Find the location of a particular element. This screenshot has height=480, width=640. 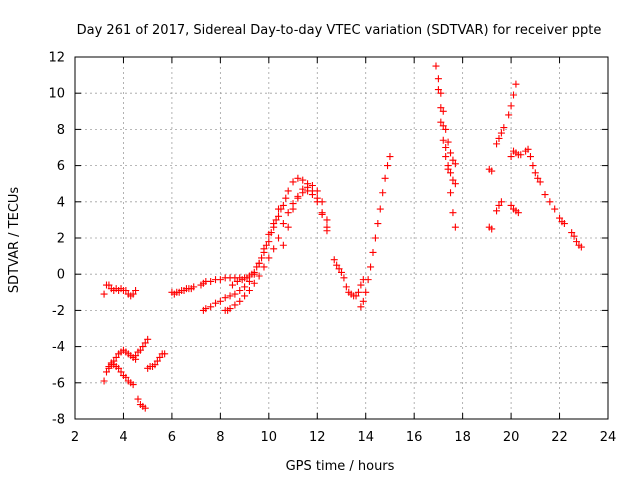

y-axis-label: SDTVAR / TECUs is located at coordinates (14, 240).